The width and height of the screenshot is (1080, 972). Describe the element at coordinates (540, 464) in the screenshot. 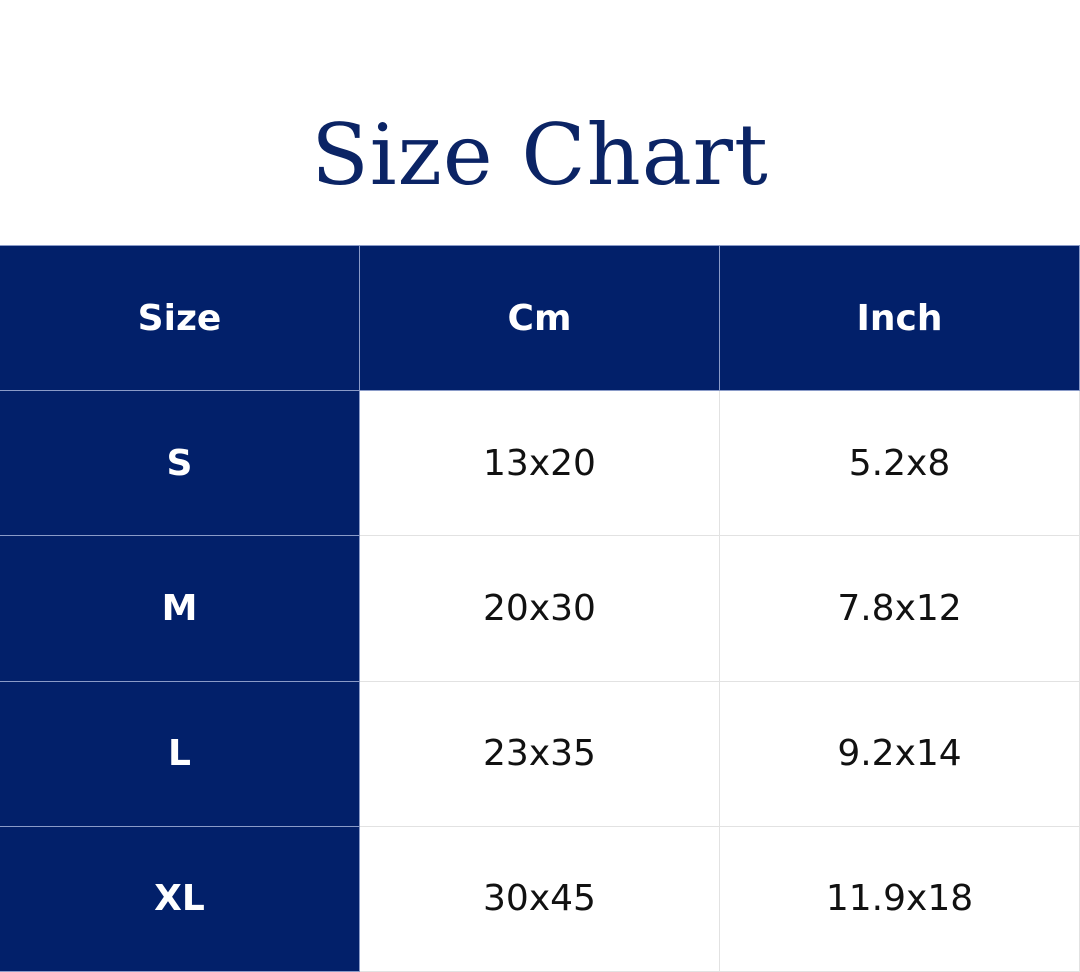

I see `row-cm: 13x20` at that location.